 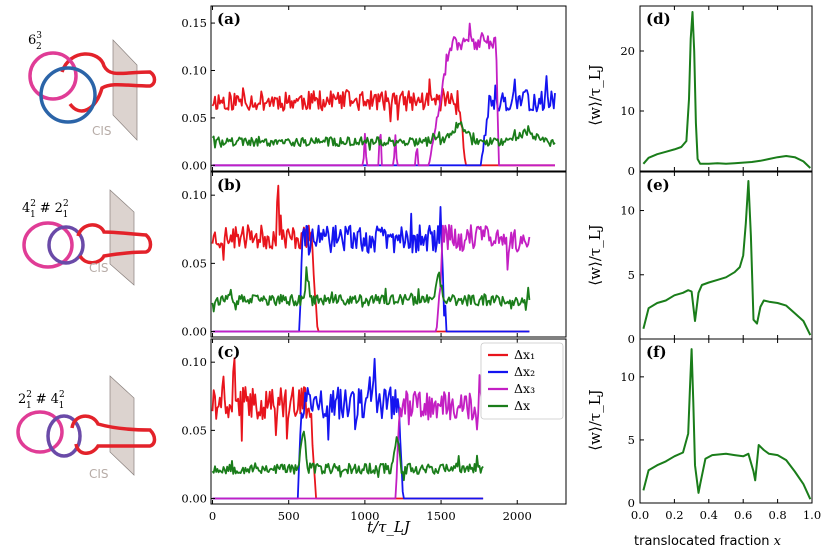 I want to click on right-x-axis-label: translocated fraction x, so click(x=708, y=541).